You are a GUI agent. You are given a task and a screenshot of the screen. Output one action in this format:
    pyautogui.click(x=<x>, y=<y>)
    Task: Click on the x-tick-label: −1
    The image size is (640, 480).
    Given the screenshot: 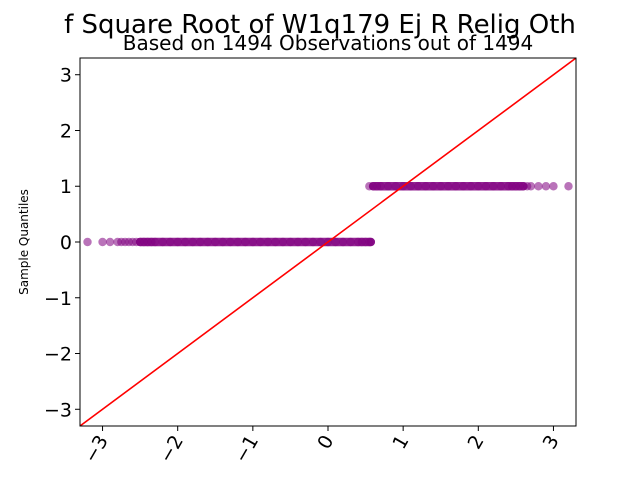 What is the action you would take?
    pyautogui.click(x=246, y=449)
    